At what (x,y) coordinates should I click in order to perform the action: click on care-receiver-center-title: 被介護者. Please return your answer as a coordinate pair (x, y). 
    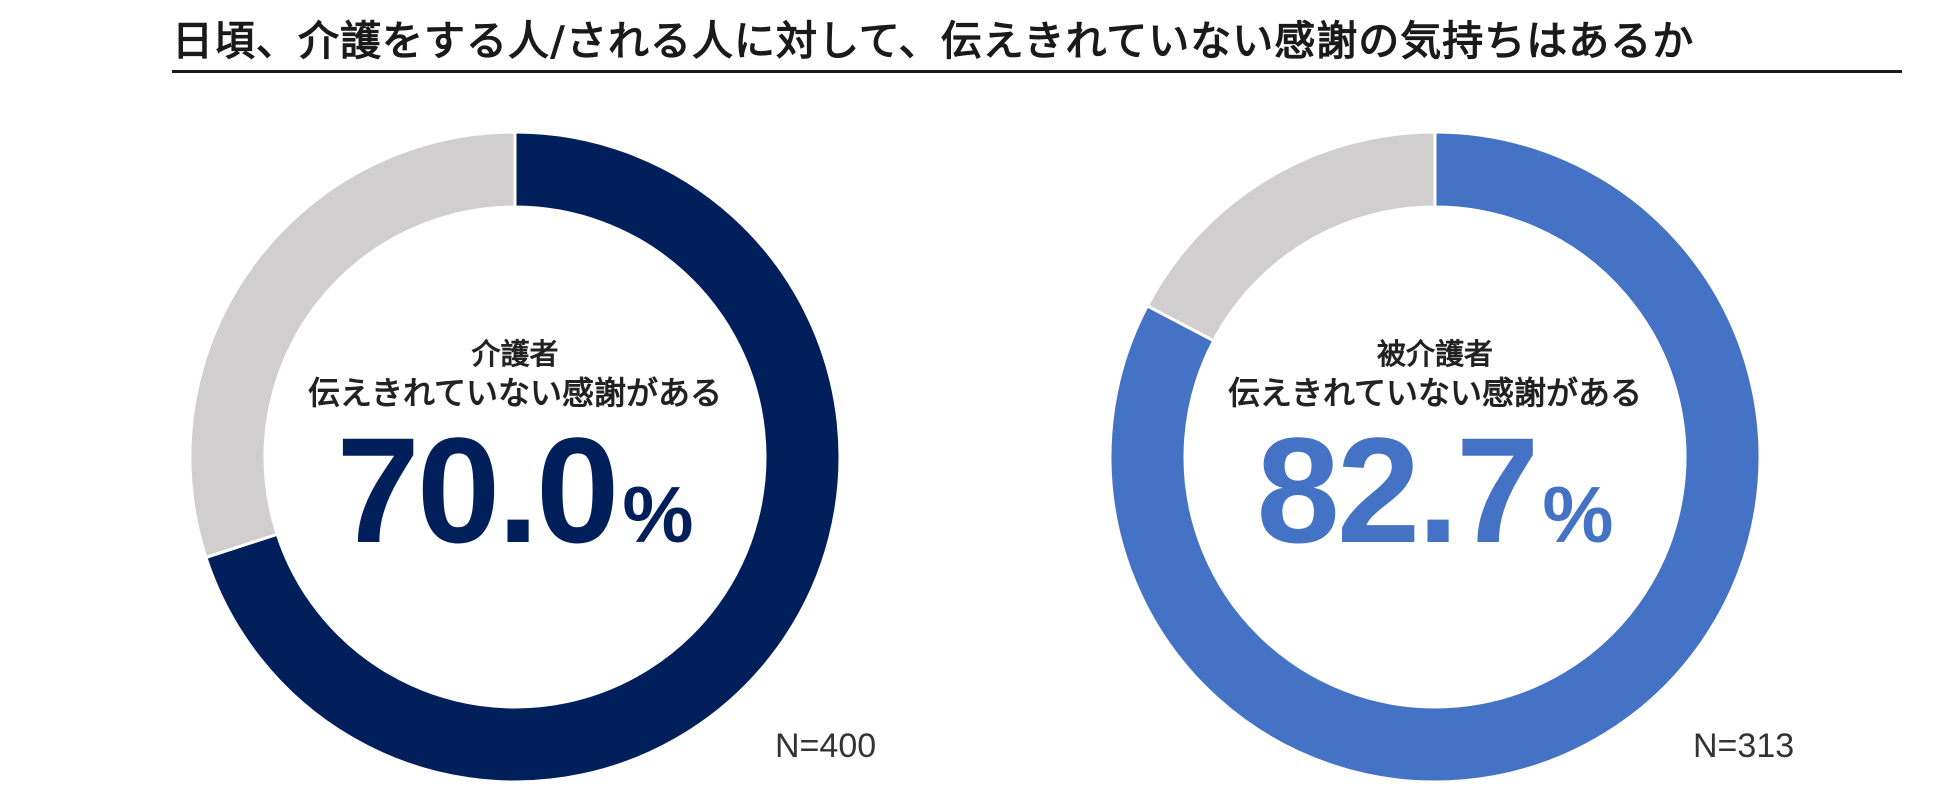
    Looking at the image, I should click on (1434, 354).